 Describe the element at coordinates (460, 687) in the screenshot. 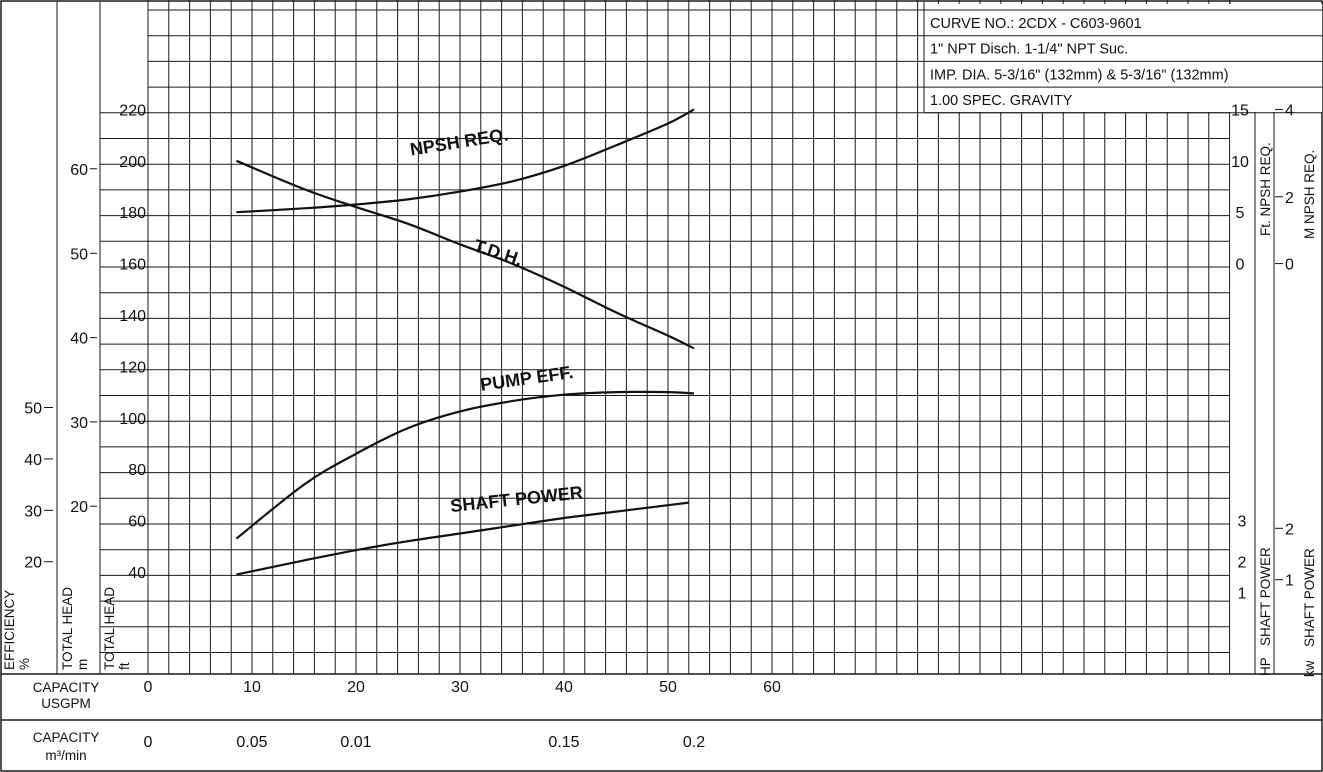

I see `usgpm-tick: 30` at that location.